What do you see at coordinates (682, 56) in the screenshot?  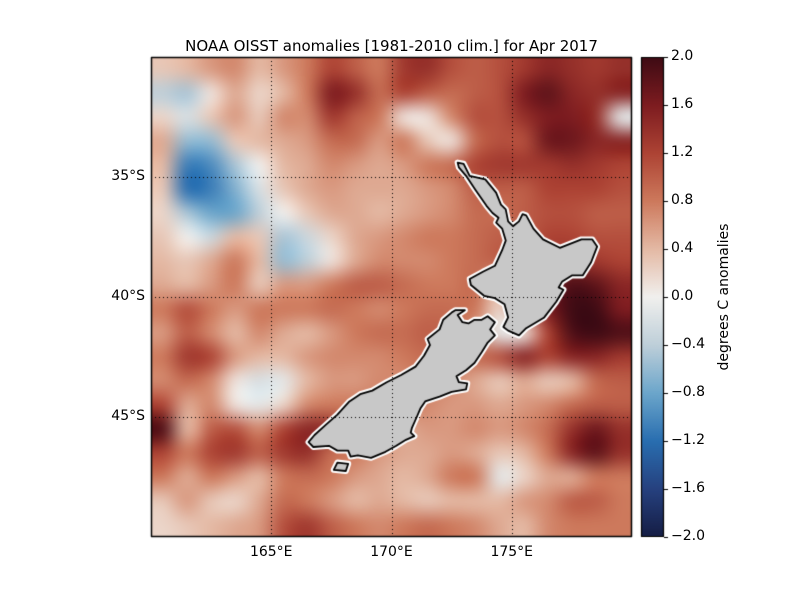 I see `colorbar-tick-label: 2.0` at bounding box center [682, 56].